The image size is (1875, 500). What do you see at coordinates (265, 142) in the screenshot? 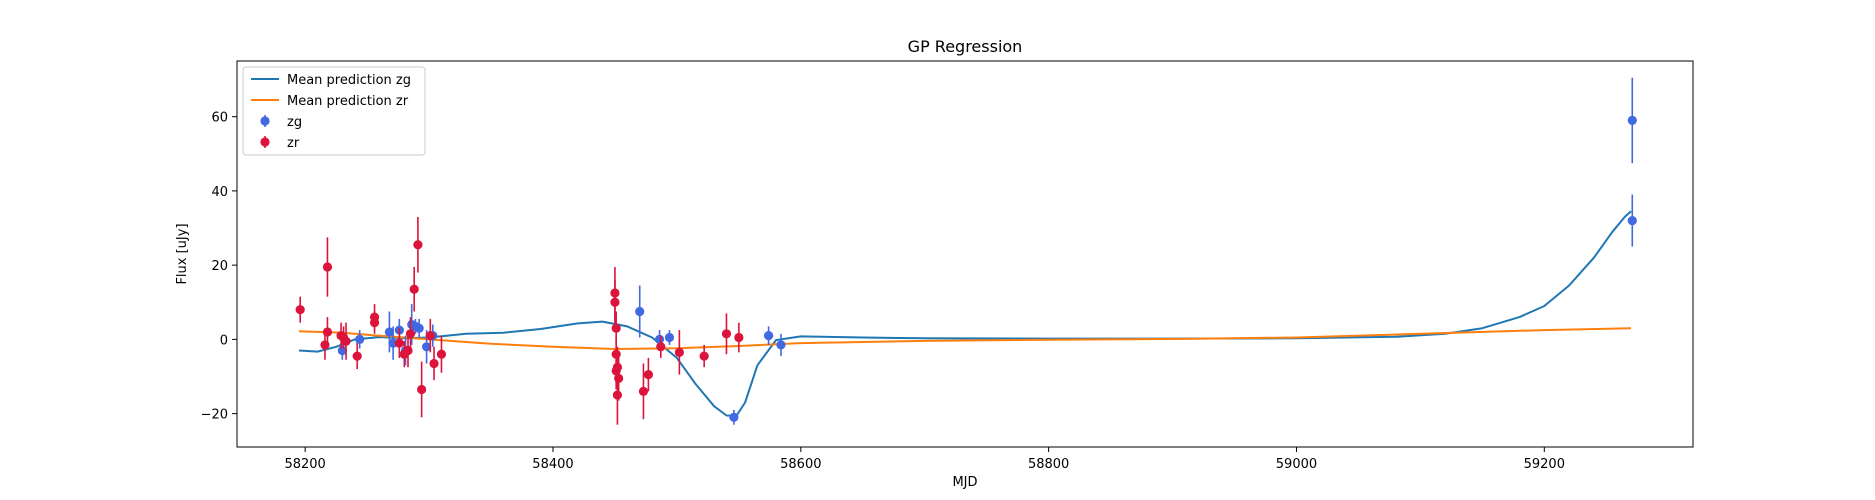
I see `legend-marker-zr` at bounding box center [265, 142].